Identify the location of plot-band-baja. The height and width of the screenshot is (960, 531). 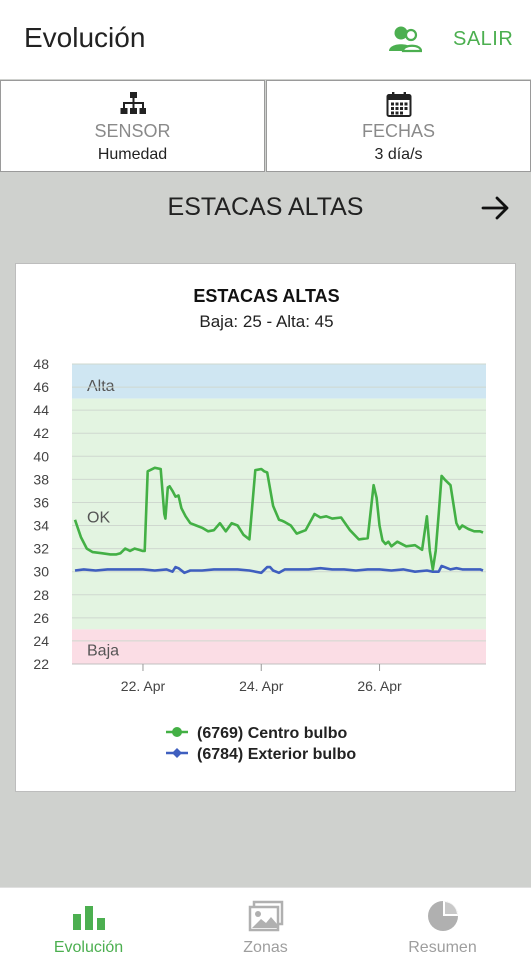
(279, 646).